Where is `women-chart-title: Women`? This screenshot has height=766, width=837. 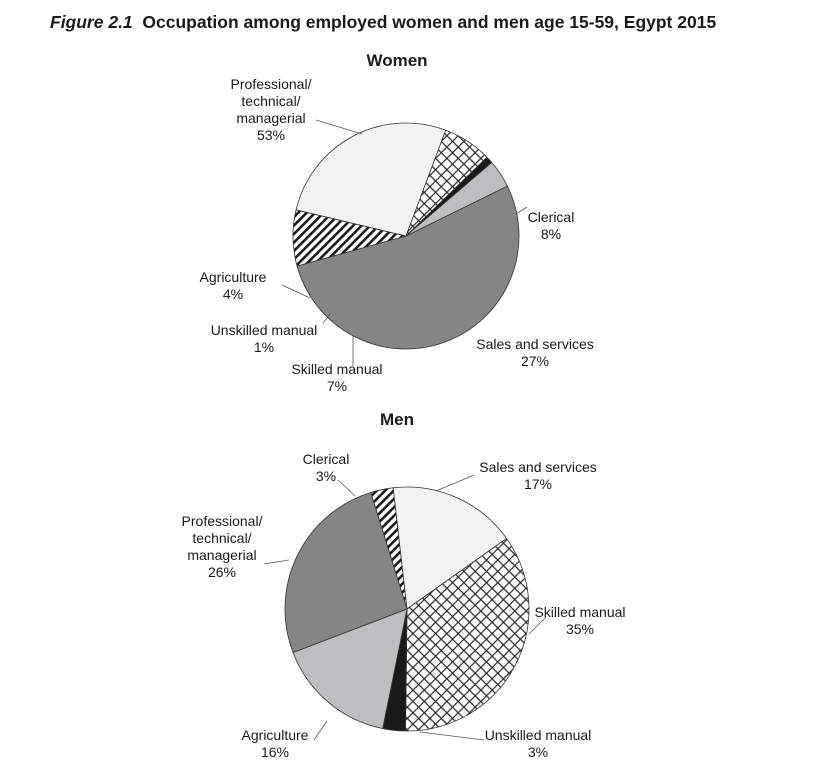 women-chart-title: Women is located at coordinates (396, 60).